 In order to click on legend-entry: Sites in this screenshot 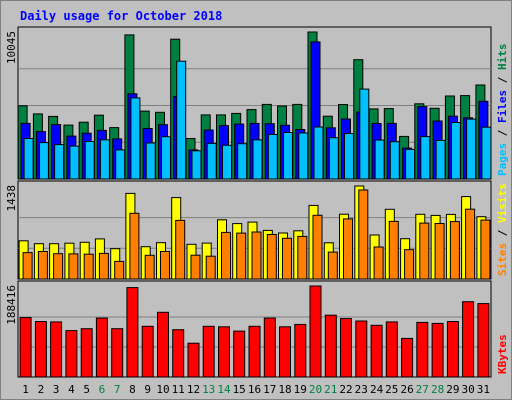, I will do `click(502, 259)`.